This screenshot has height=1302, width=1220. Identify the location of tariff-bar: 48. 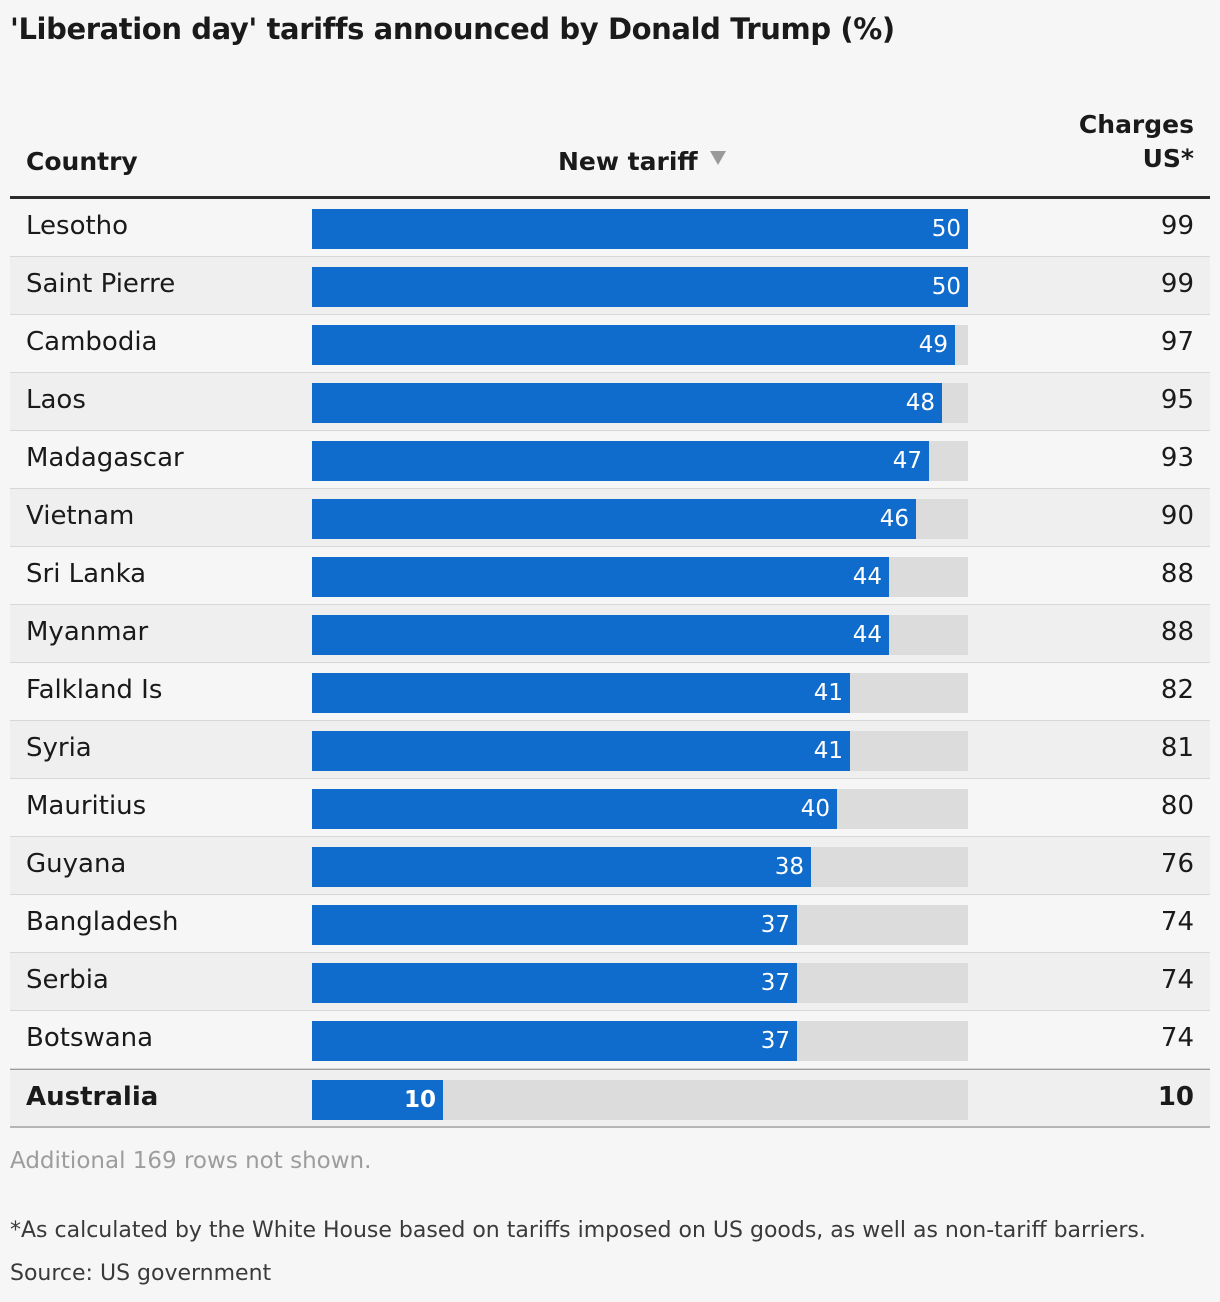
(627, 403).